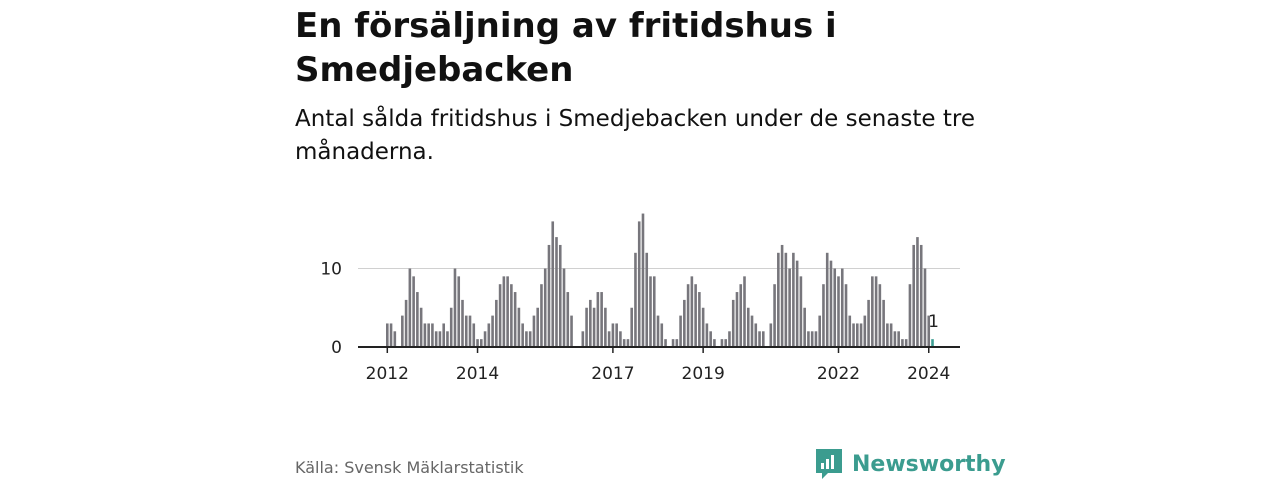 Image resolution: width=1280 pixels, height=480 pixels. Describe the element at coordinates (838, 374) in the screenshot. I see `x-tick-label: 2022` at that location.